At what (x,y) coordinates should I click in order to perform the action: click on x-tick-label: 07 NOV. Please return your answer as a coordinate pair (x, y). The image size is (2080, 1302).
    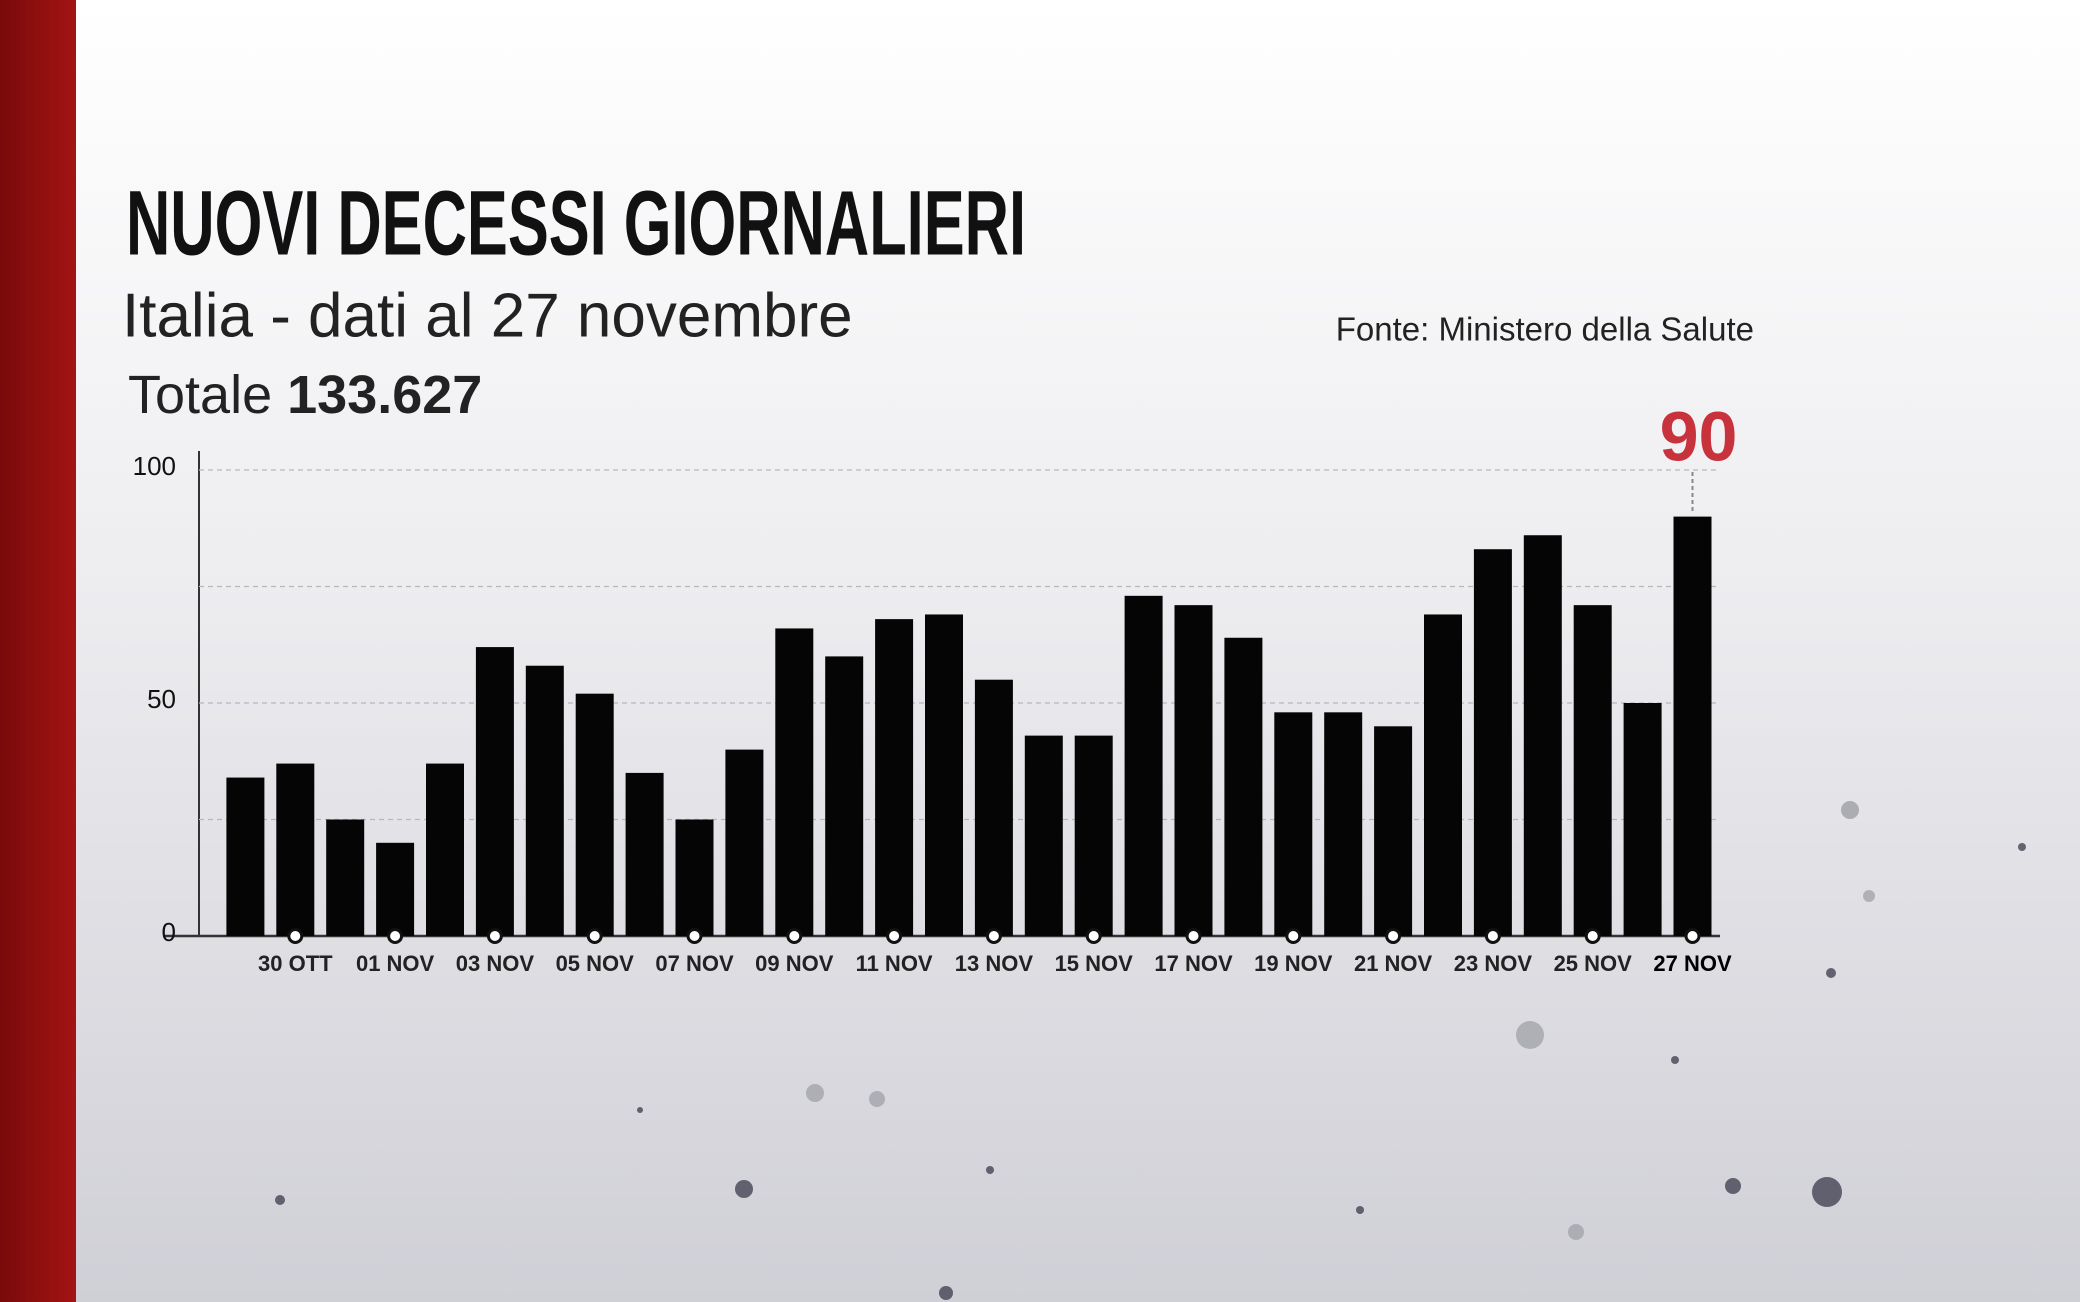
    Looking at the image, I should click on (694, 963).